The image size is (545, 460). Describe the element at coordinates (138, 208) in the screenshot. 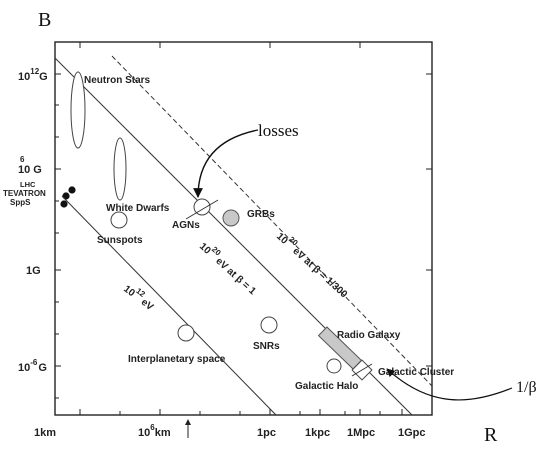

I see `white-dwarfs-label: White Dwarfs` at that location.